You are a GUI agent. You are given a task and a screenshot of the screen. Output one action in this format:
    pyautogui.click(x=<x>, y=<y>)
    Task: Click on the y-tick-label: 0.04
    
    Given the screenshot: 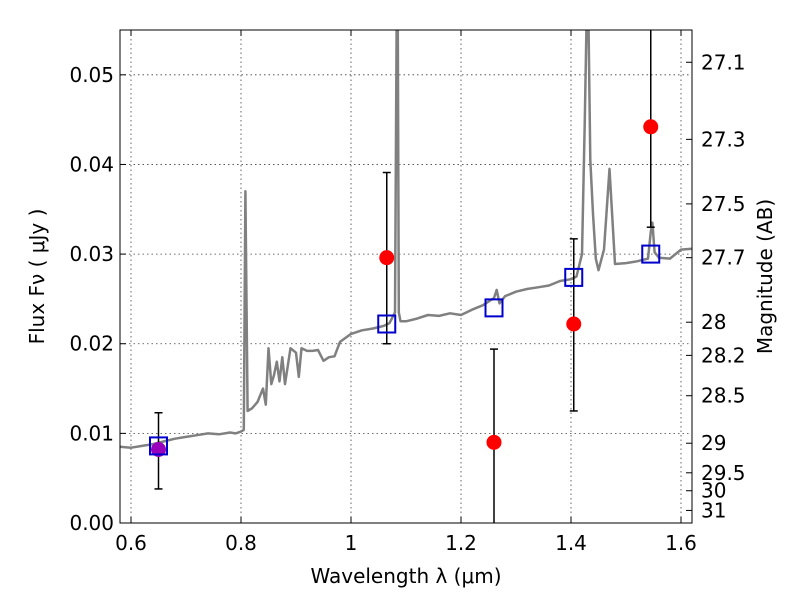 What is the action you would take?
    pyautogui.click(x=91, y=164)
    